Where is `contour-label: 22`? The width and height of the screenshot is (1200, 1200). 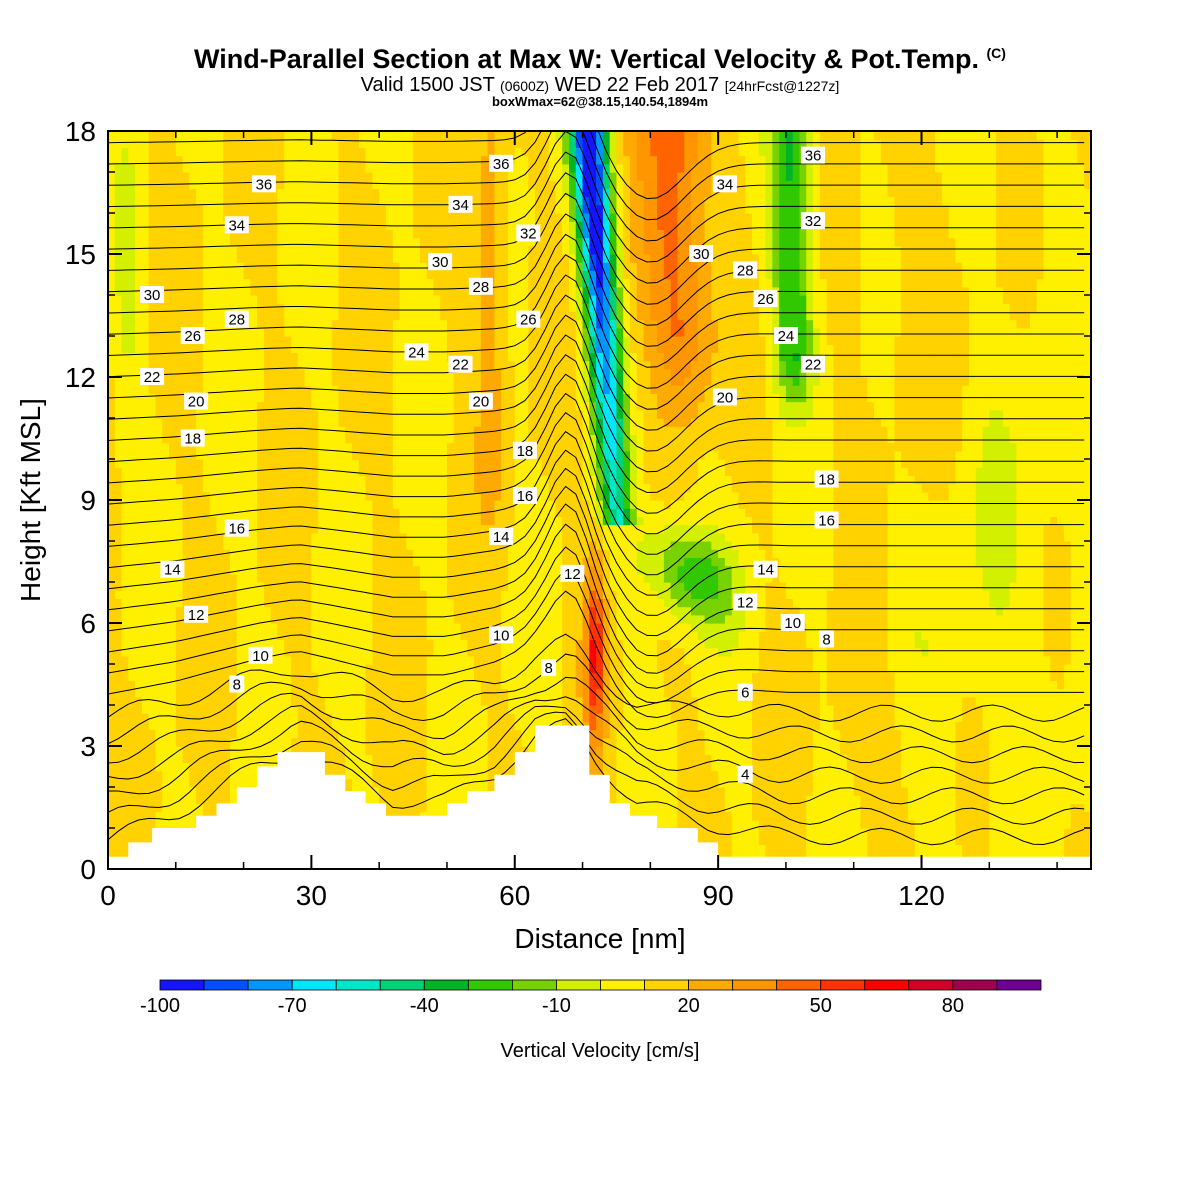
contour-label: 22 is located at coordinates (460, 365).